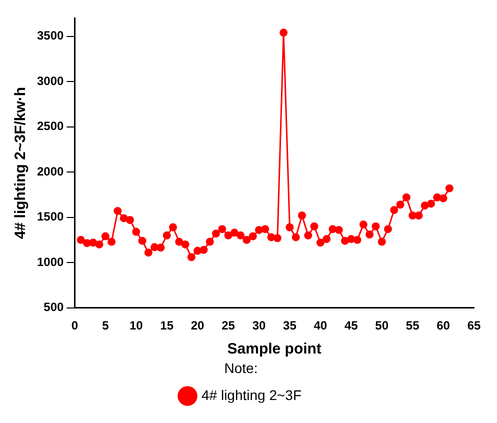 The image size is (497, 423). Describe the element at coordinates (413, 325) in the screenshot. I see `x-tick-label: 55` at that location.